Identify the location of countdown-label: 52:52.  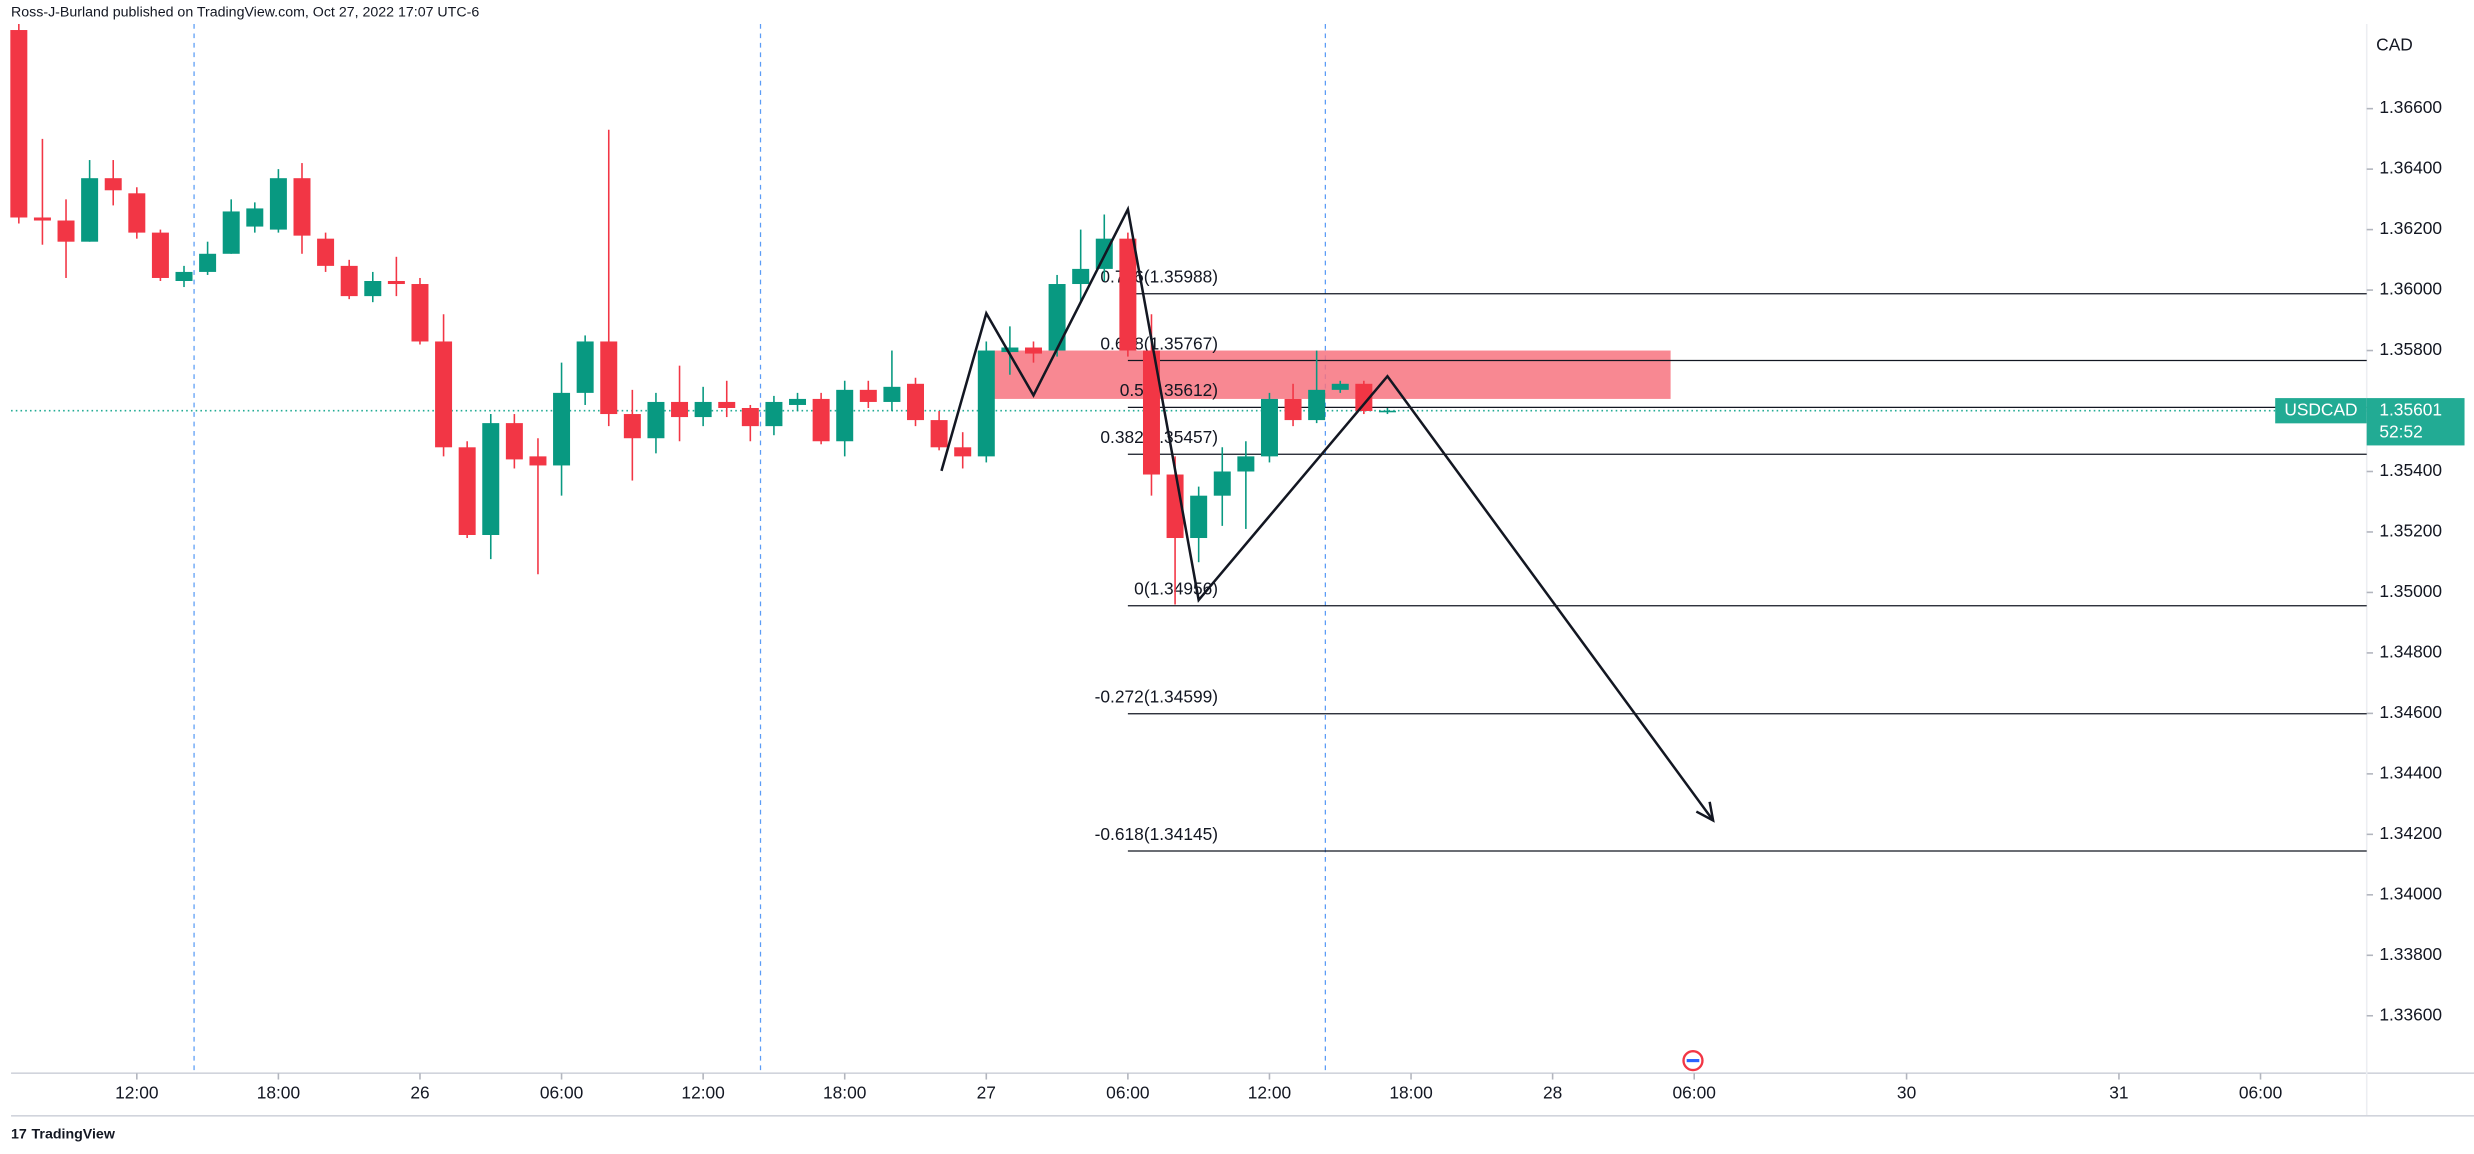
(2400, 431).